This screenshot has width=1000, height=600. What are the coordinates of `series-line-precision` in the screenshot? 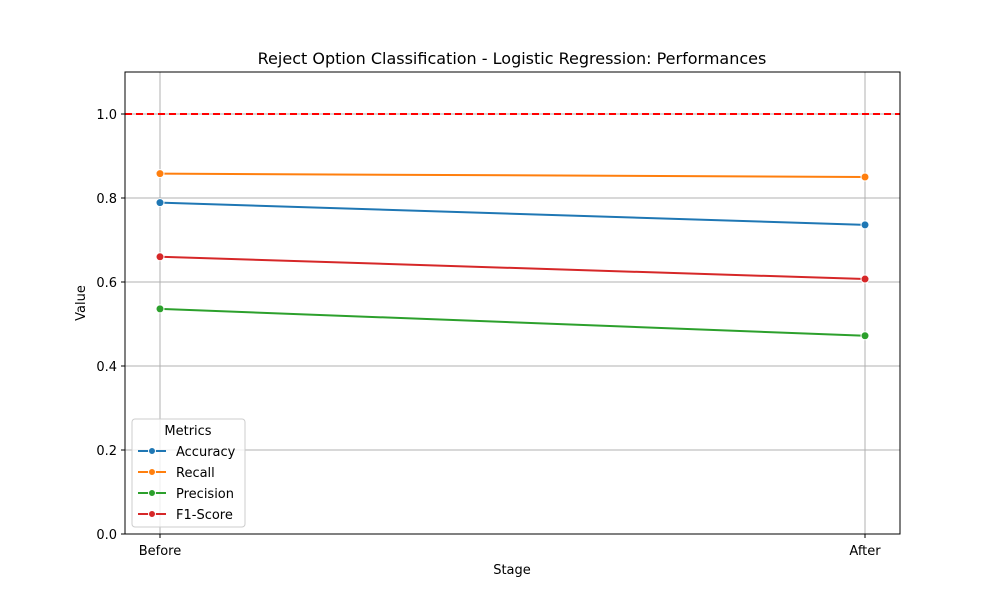 It's located at (512, 322).